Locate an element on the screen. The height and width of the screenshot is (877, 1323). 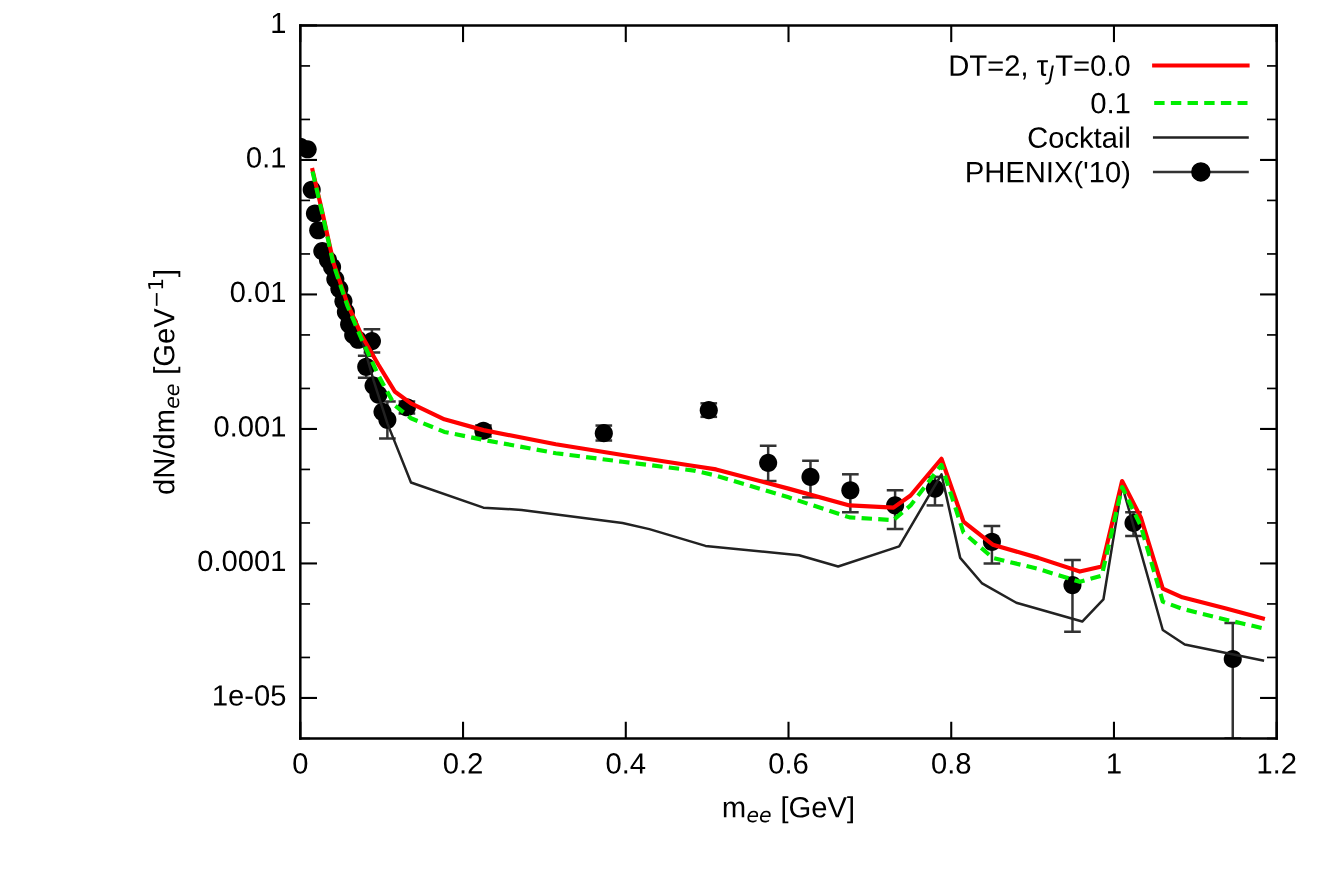
legend-label: DT=2, τ$_{J}$T=0.0 is located at coordinates (1040, 70).